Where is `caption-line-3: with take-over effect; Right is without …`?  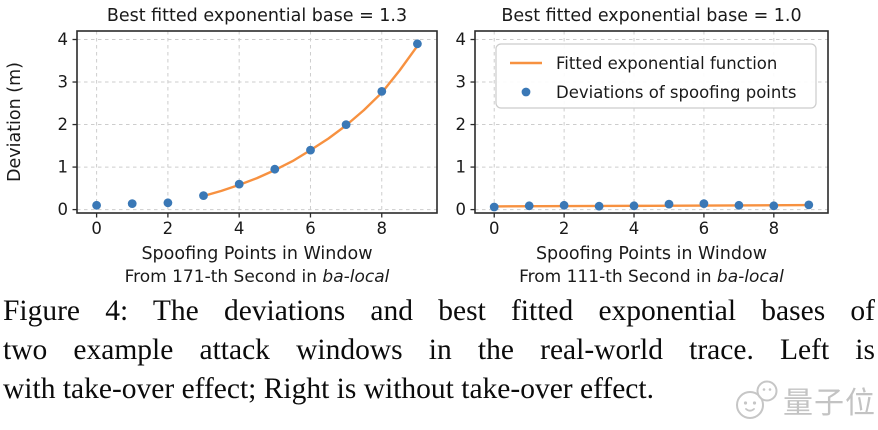
caption-line-3: with take-over effect; Right is without … is located at coordinates (328, 389).